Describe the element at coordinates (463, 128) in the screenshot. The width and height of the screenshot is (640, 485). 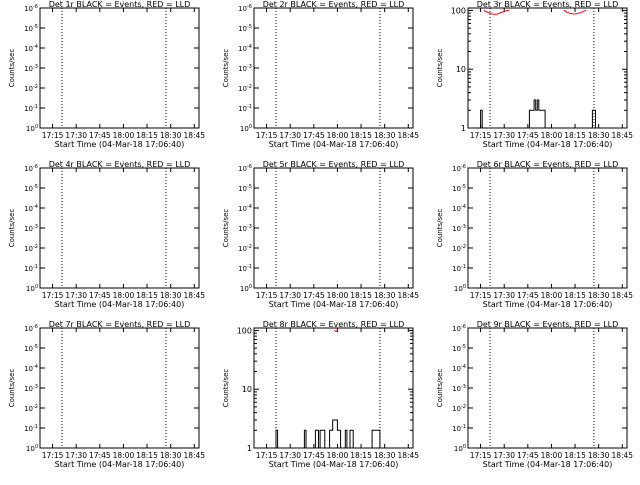
I see `y-tick-label: 1` at that location.